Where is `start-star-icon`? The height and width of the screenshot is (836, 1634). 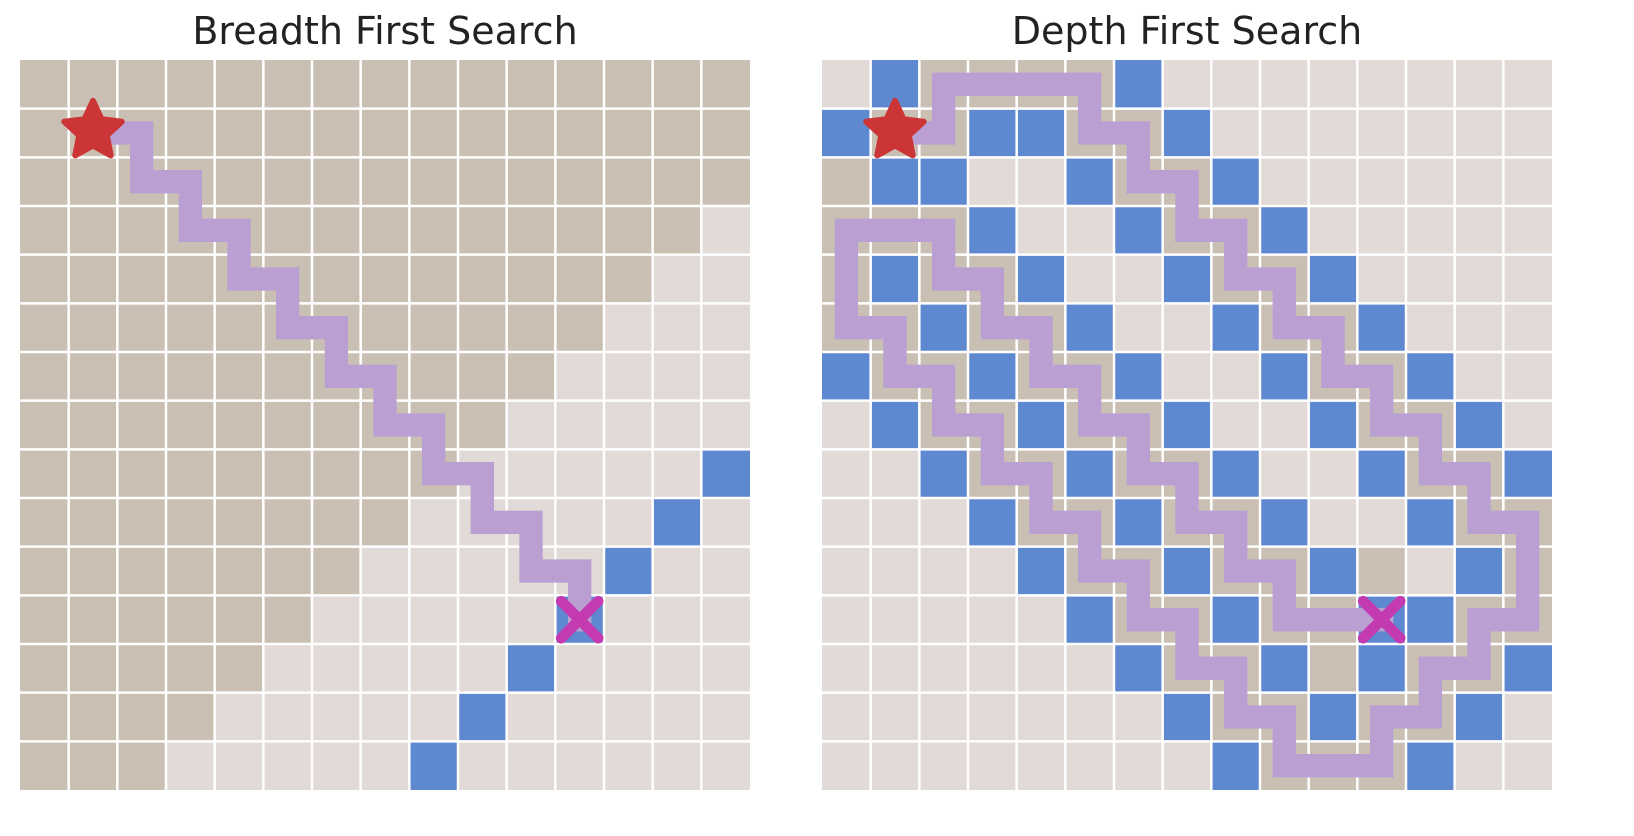
start-star-icon is located at coordinates (895, 128).